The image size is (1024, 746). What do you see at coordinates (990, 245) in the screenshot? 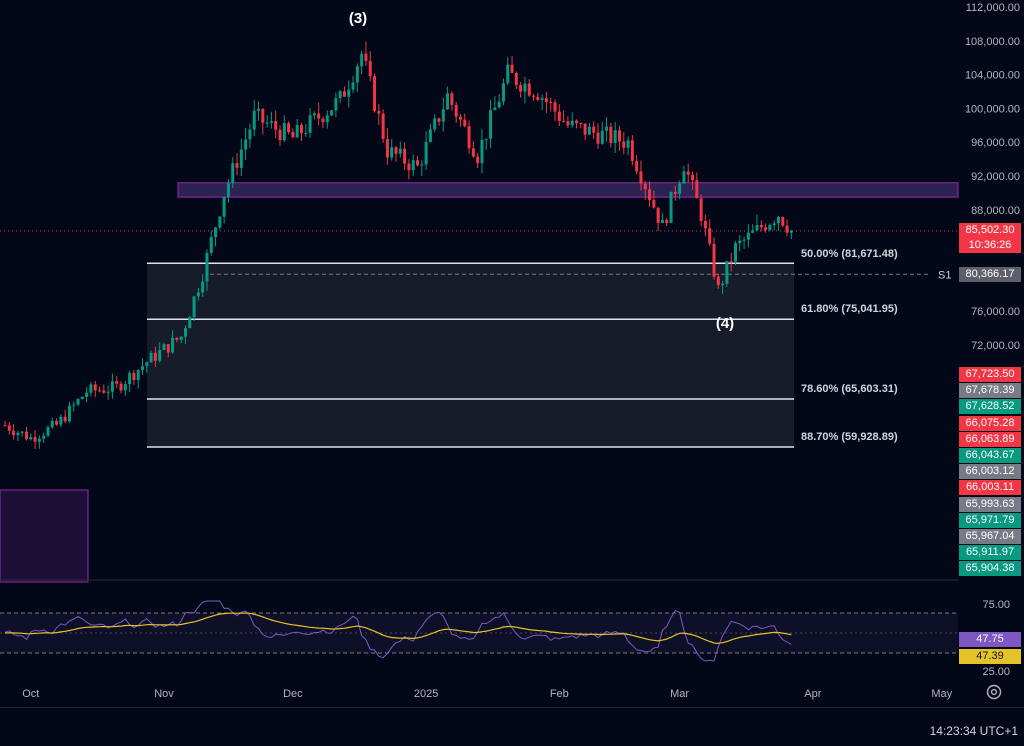
I see `countdown-tag: 10:36:26` at bounding box center [990, 245].